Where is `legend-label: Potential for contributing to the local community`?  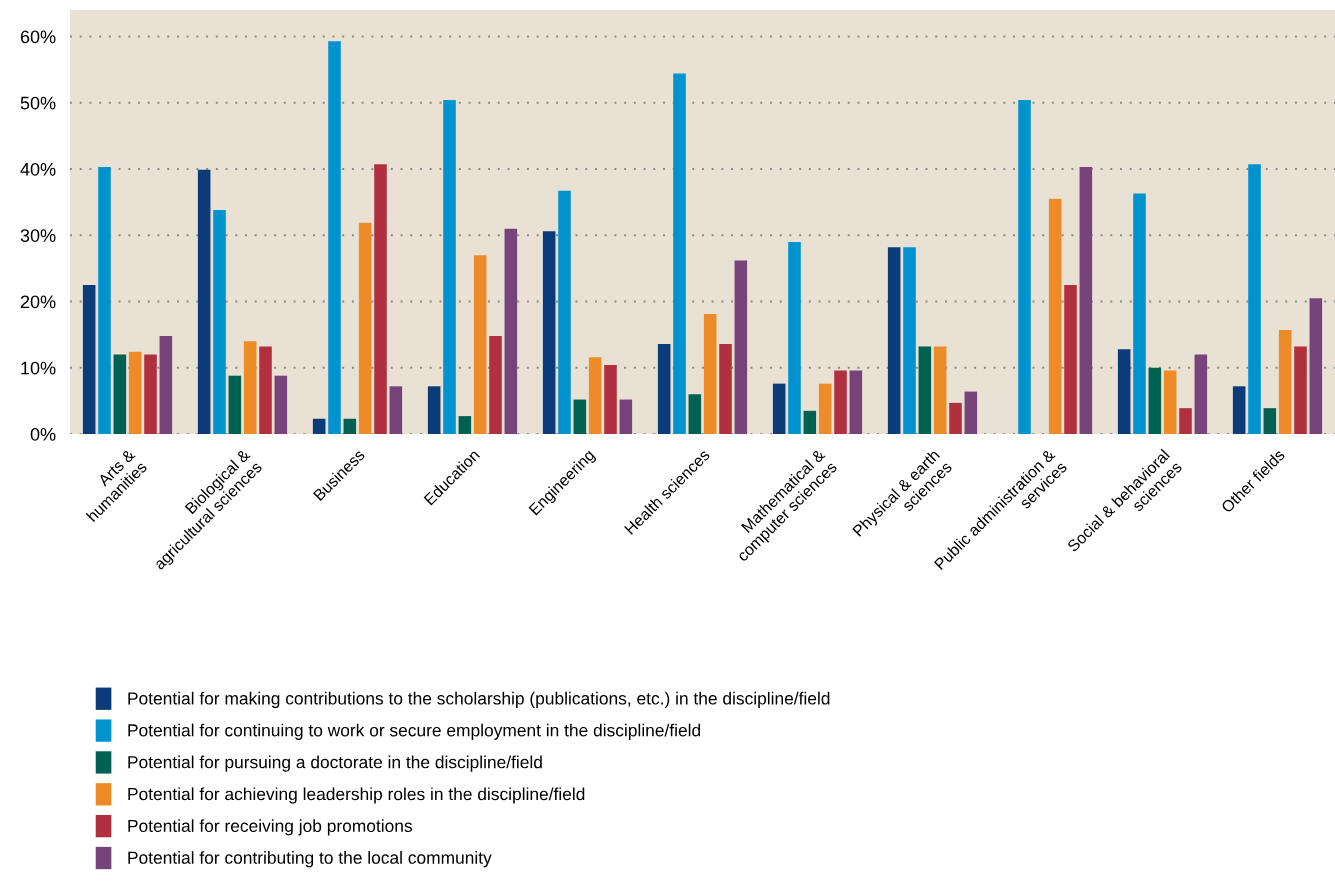
legend-label: Potential for contributing to the local community is located at coordinates (310, 859).